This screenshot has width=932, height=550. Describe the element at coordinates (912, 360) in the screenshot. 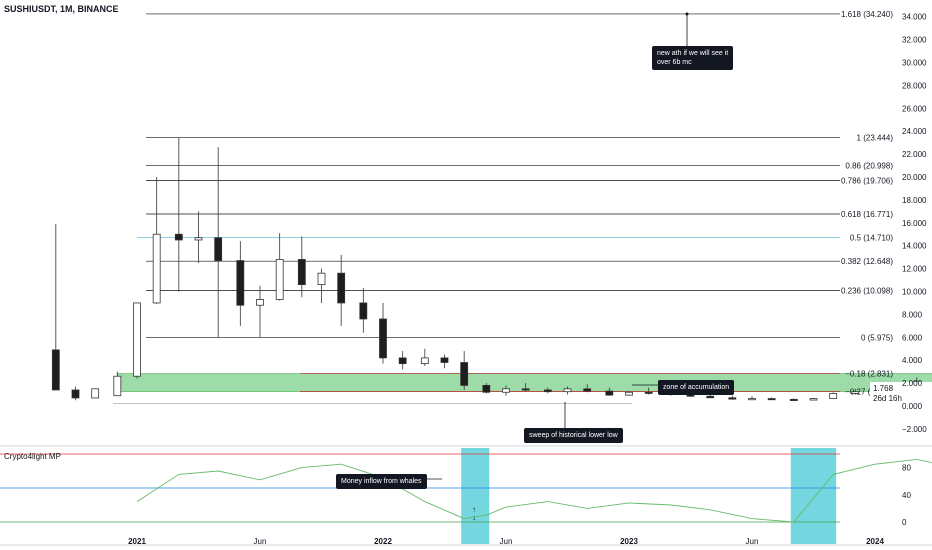

I see `y-tick-label: 4.000` at that location.